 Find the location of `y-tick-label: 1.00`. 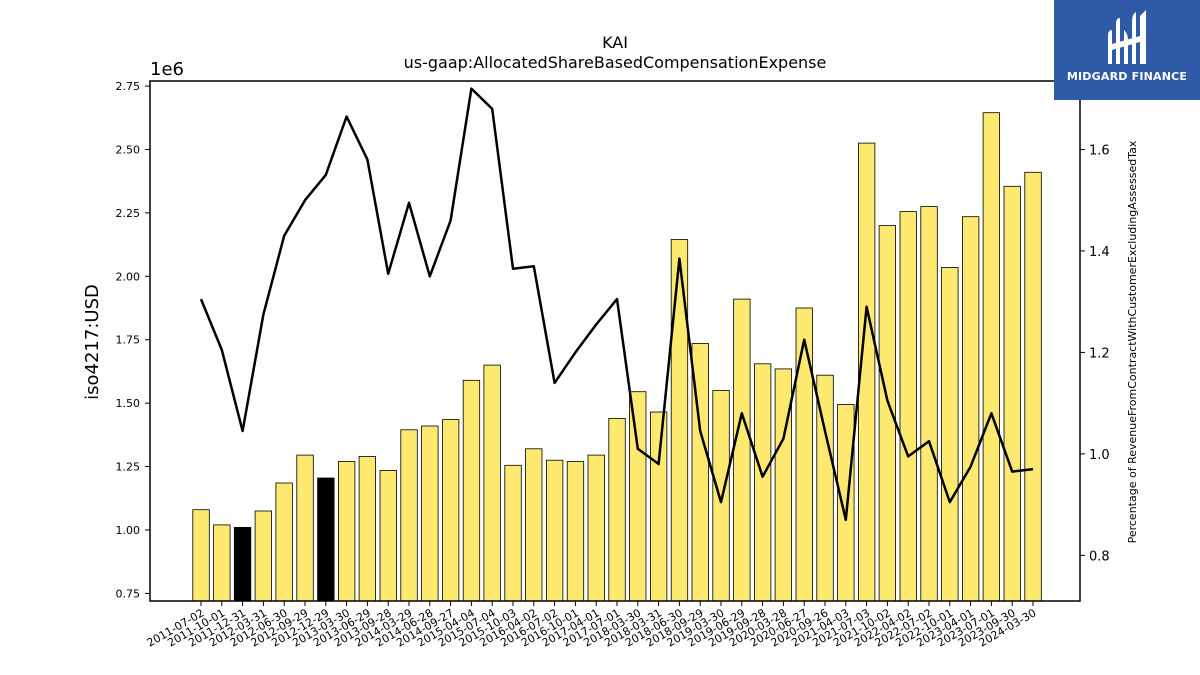

y-tick-label: 1.00 is located at coordinates (128, 530).